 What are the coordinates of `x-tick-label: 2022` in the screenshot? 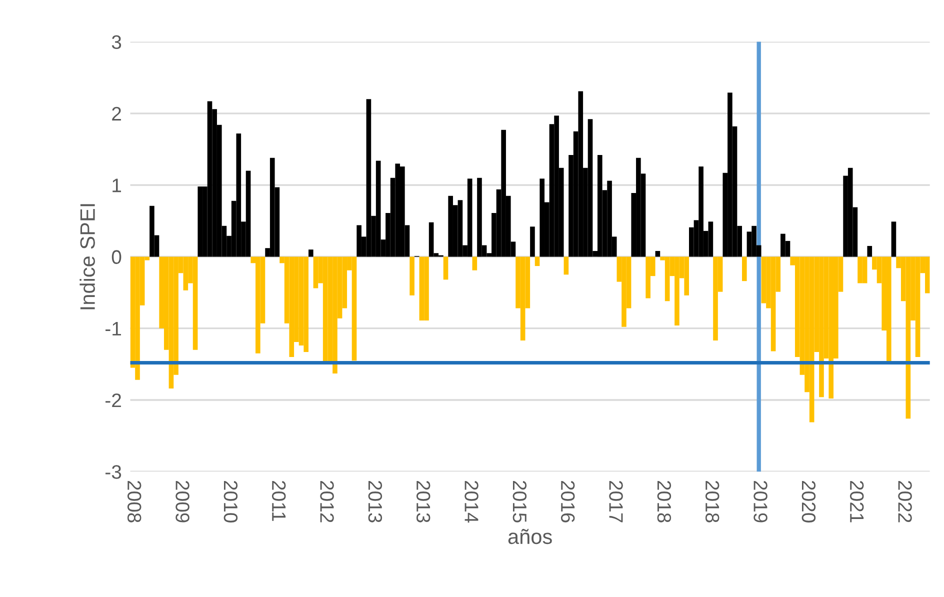 It's located at (905, 501).